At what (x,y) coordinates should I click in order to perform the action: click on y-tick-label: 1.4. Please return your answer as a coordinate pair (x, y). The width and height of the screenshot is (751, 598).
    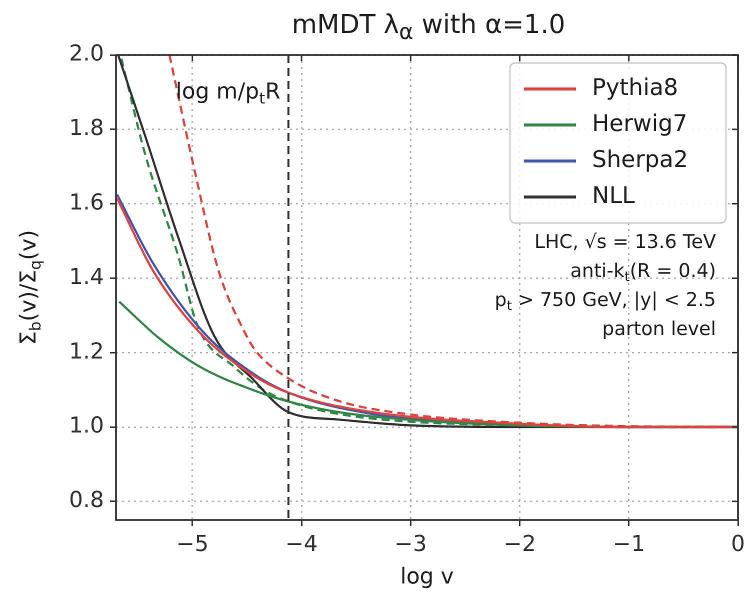
    Looking at the image, I should click on (86, 277).